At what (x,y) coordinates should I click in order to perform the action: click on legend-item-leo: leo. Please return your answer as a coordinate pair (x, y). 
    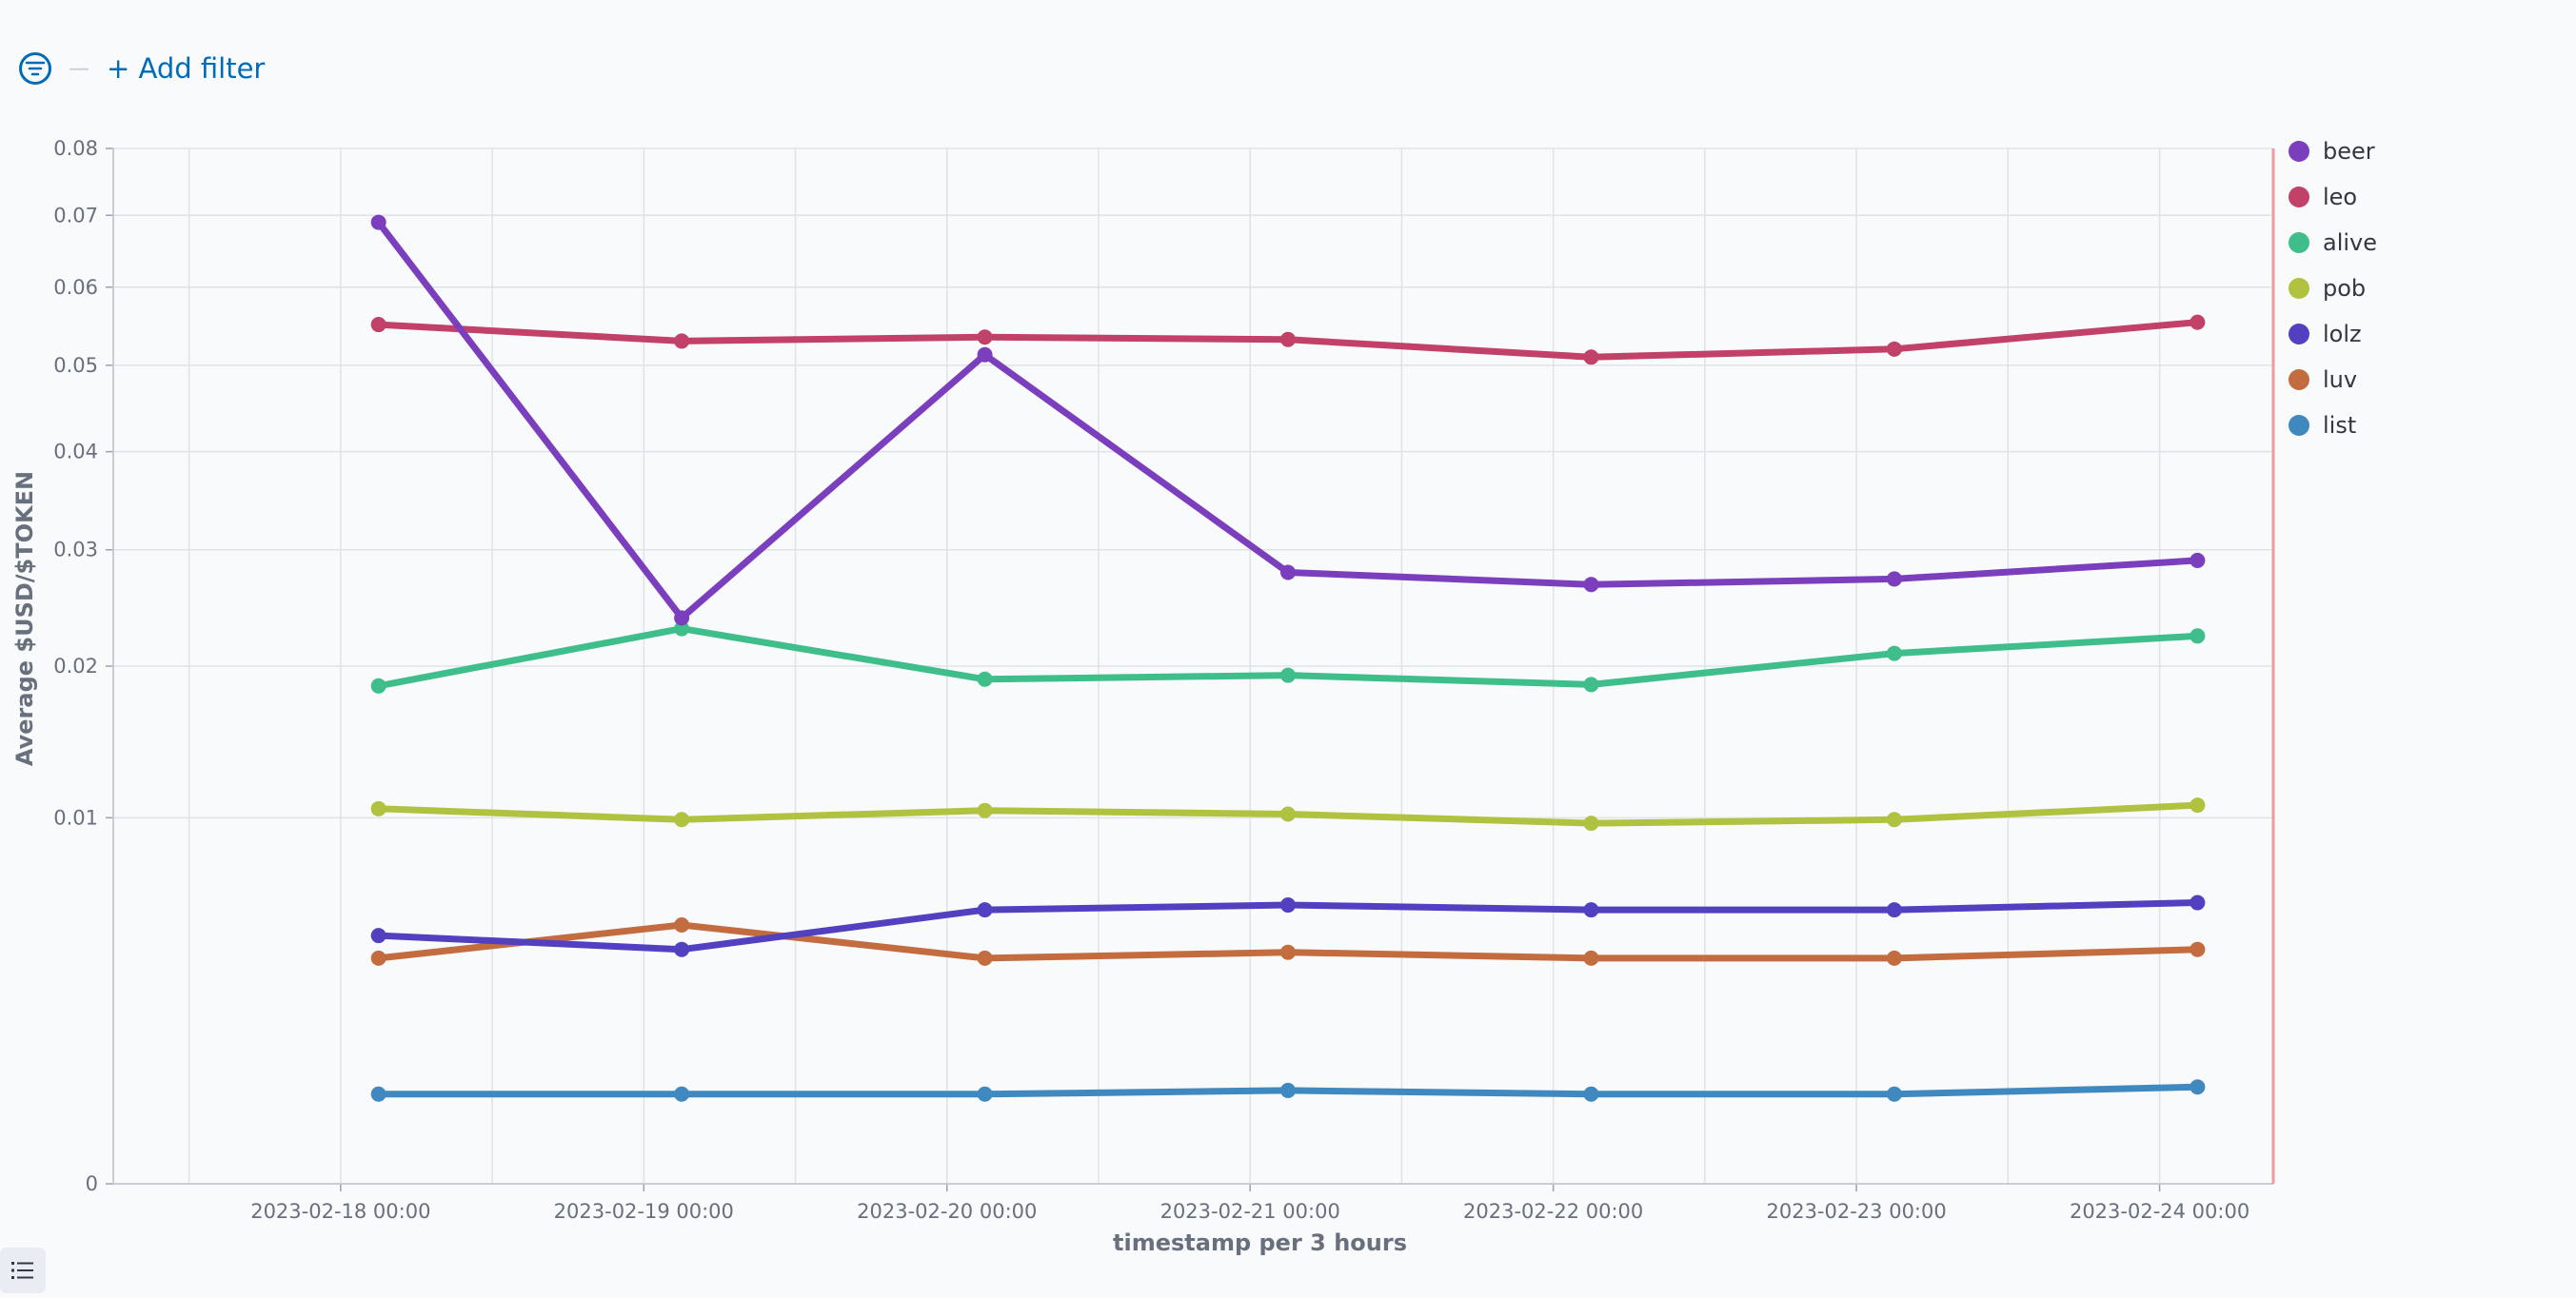
    Looking at the image, I should click on (2323, 197).